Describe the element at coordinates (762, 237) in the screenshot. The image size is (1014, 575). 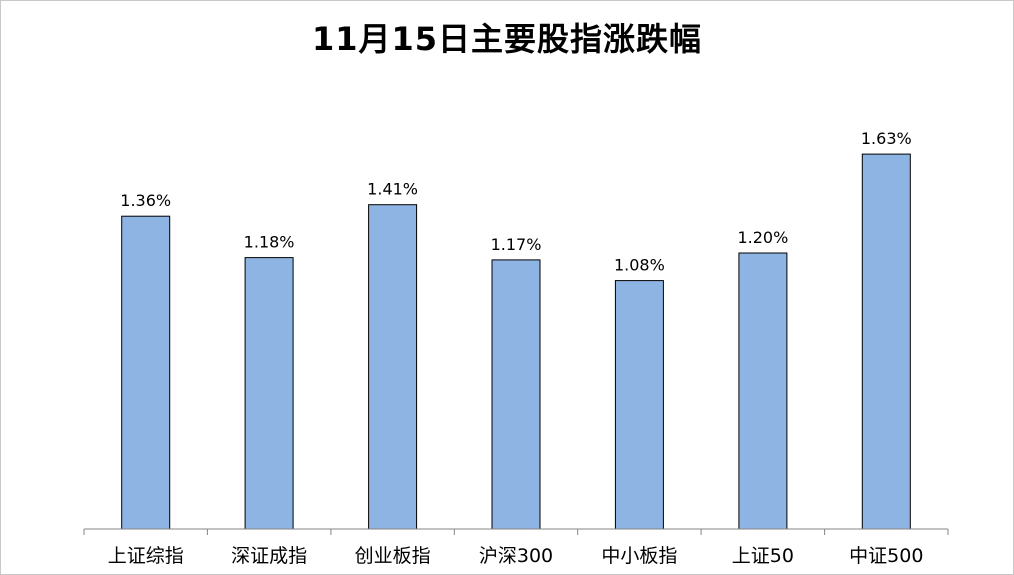
I see `data-label-6: 1.20%` at that location.